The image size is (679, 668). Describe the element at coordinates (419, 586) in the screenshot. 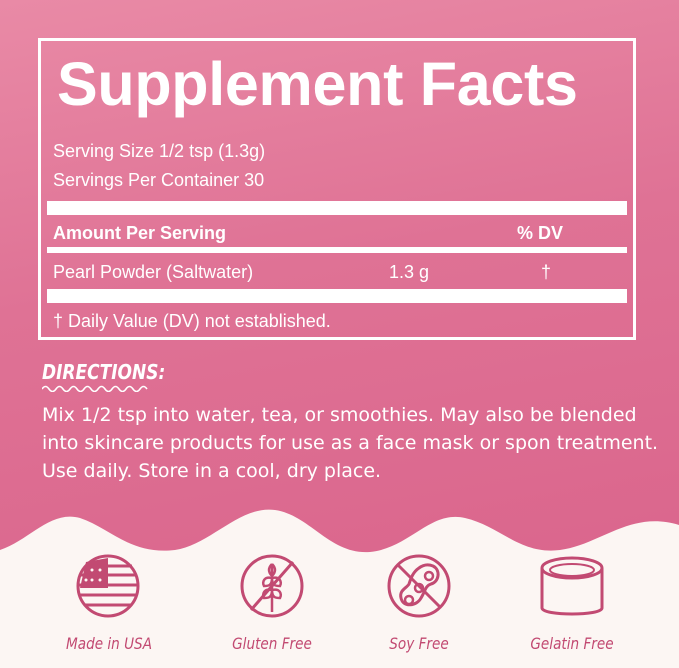

I see `soy-free-icon` at that location.